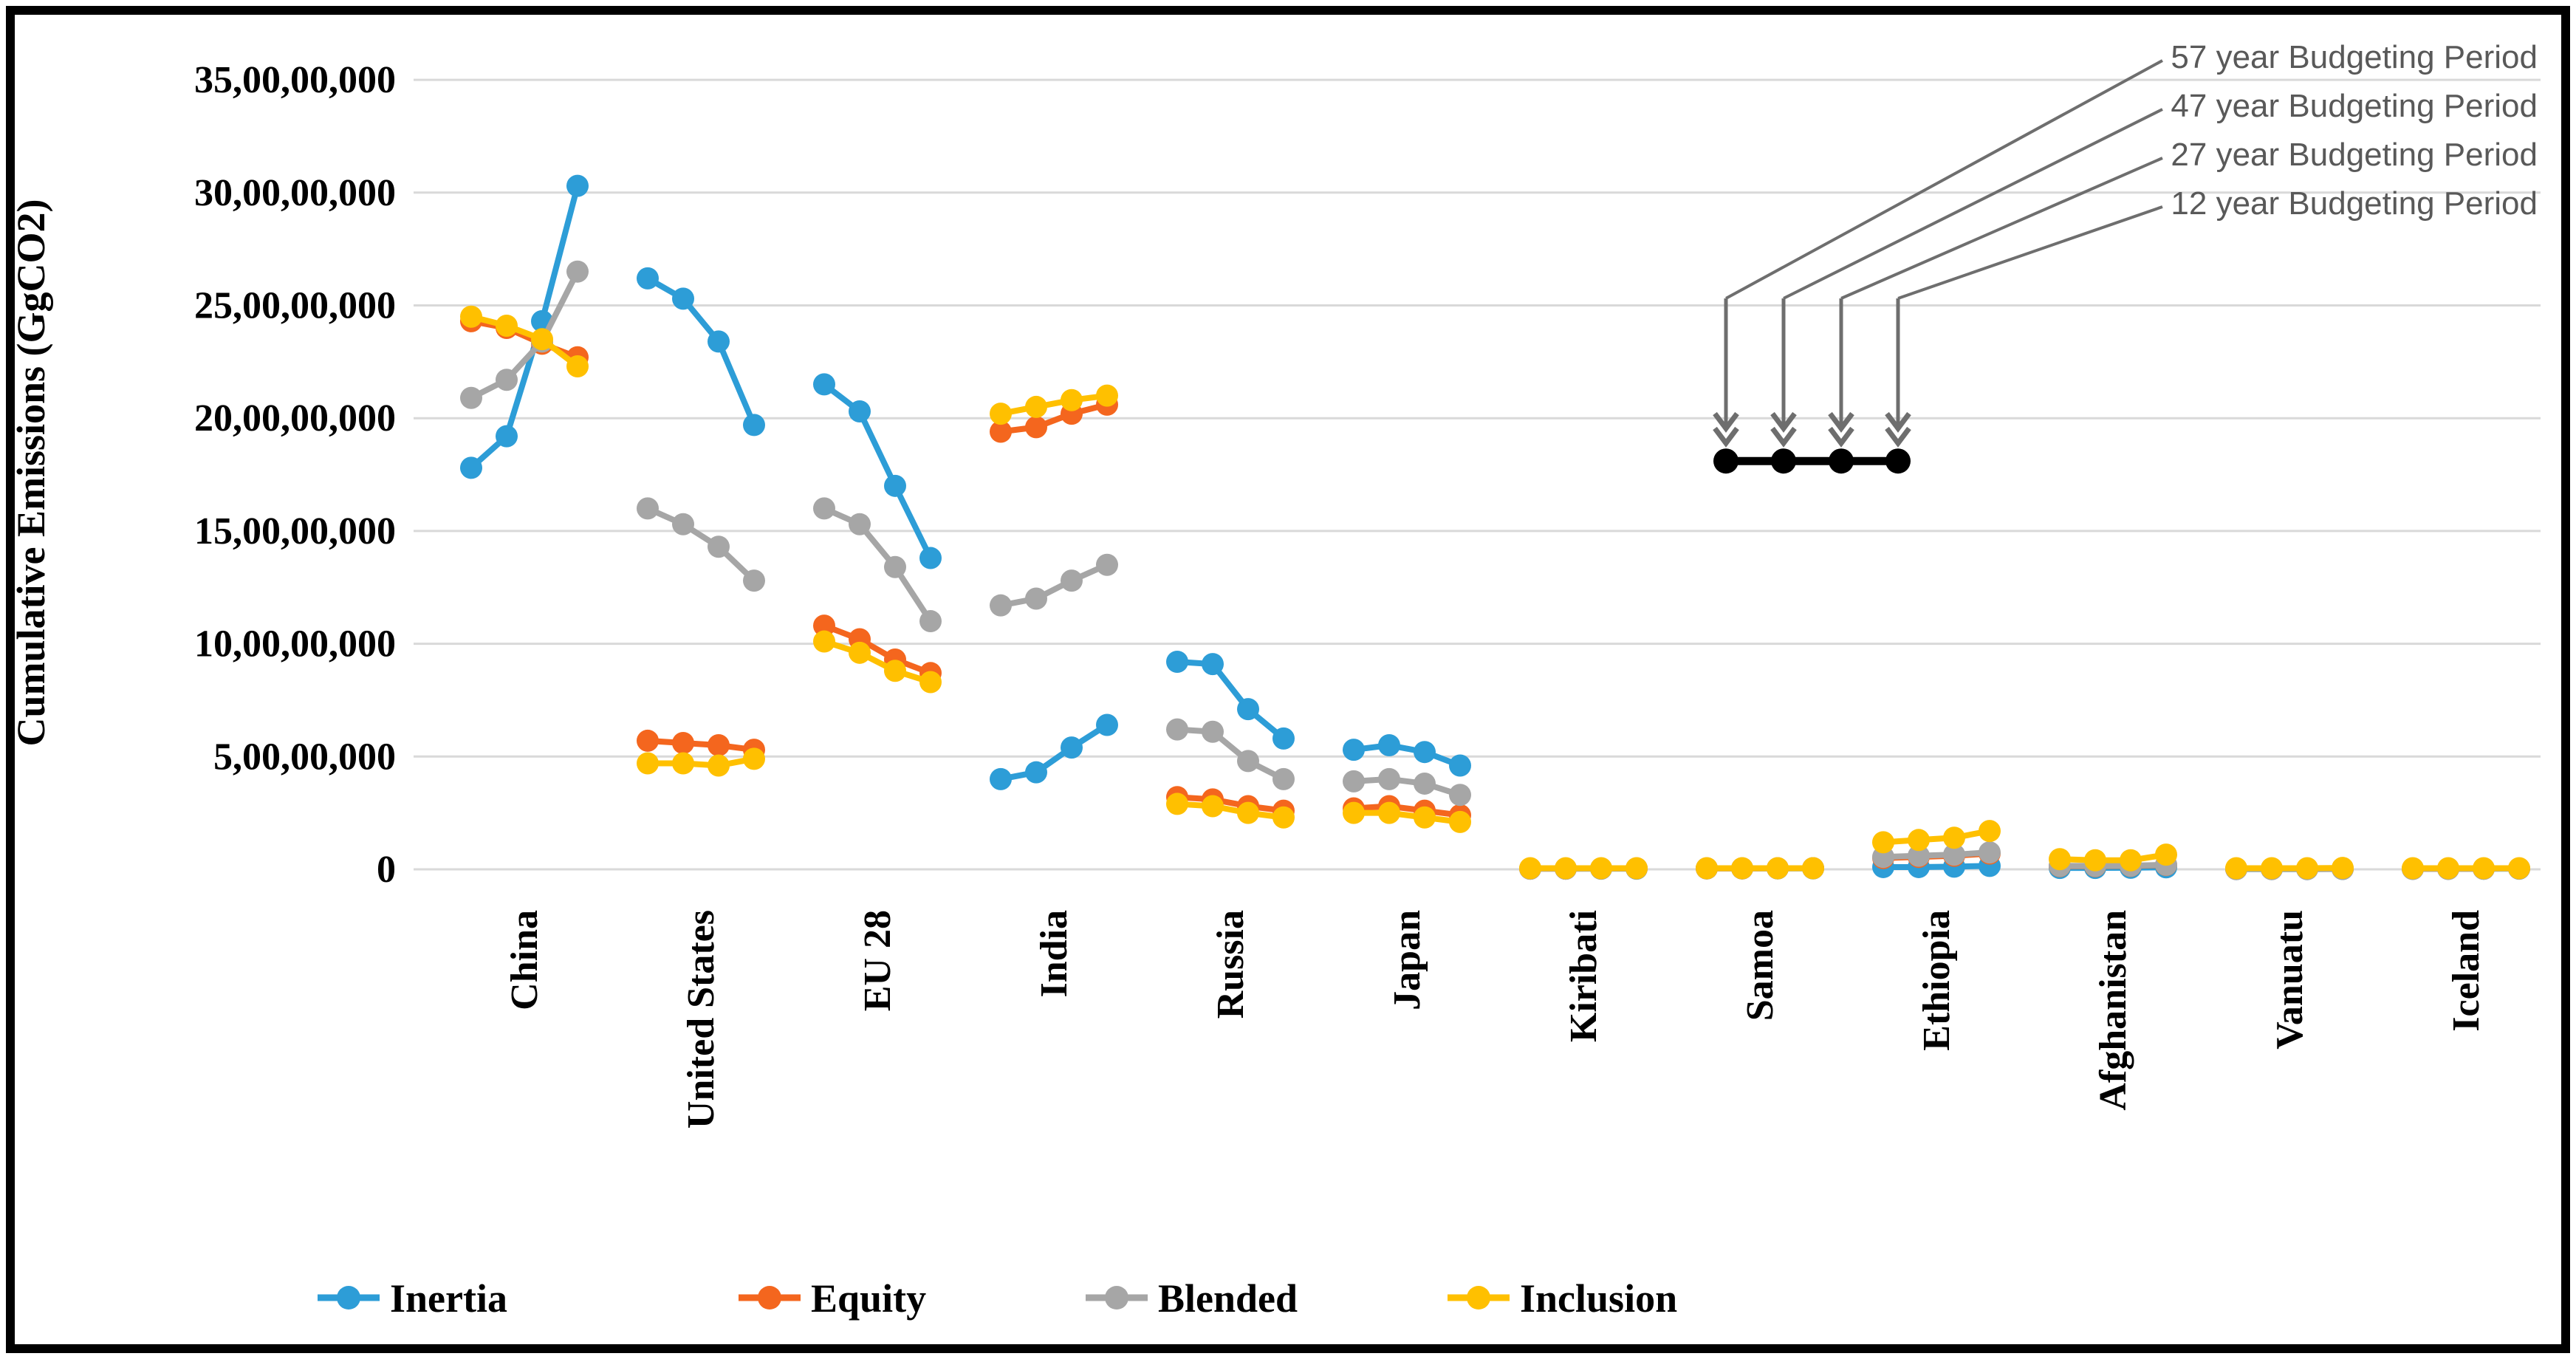 Image resolution: width=2576 pixels, height=1359 pixels. Describe the element at coordinates (2354, 106) in the screenshot. I see `budgeting-period-label: 47 year Budgeting Period` at that location.